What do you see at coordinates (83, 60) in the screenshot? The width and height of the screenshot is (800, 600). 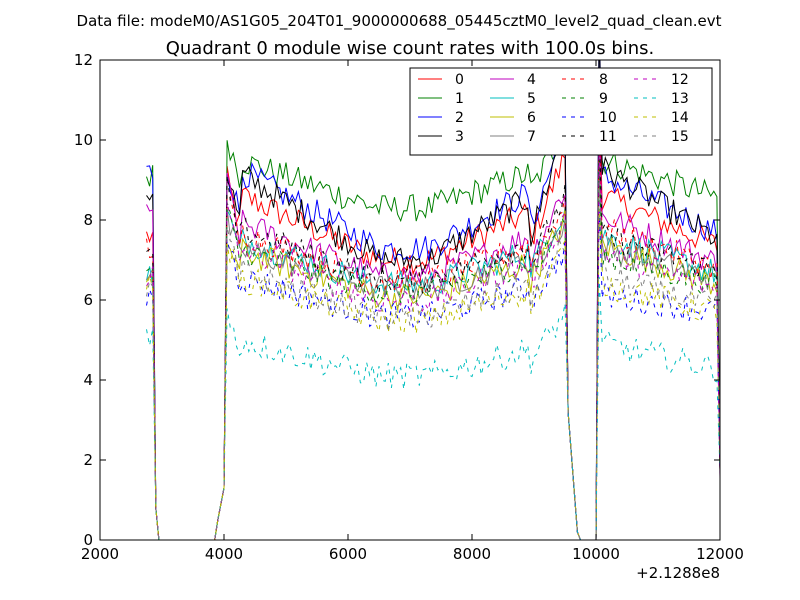 I see `y-tick-label: 12` at bounding box center [83, 60].